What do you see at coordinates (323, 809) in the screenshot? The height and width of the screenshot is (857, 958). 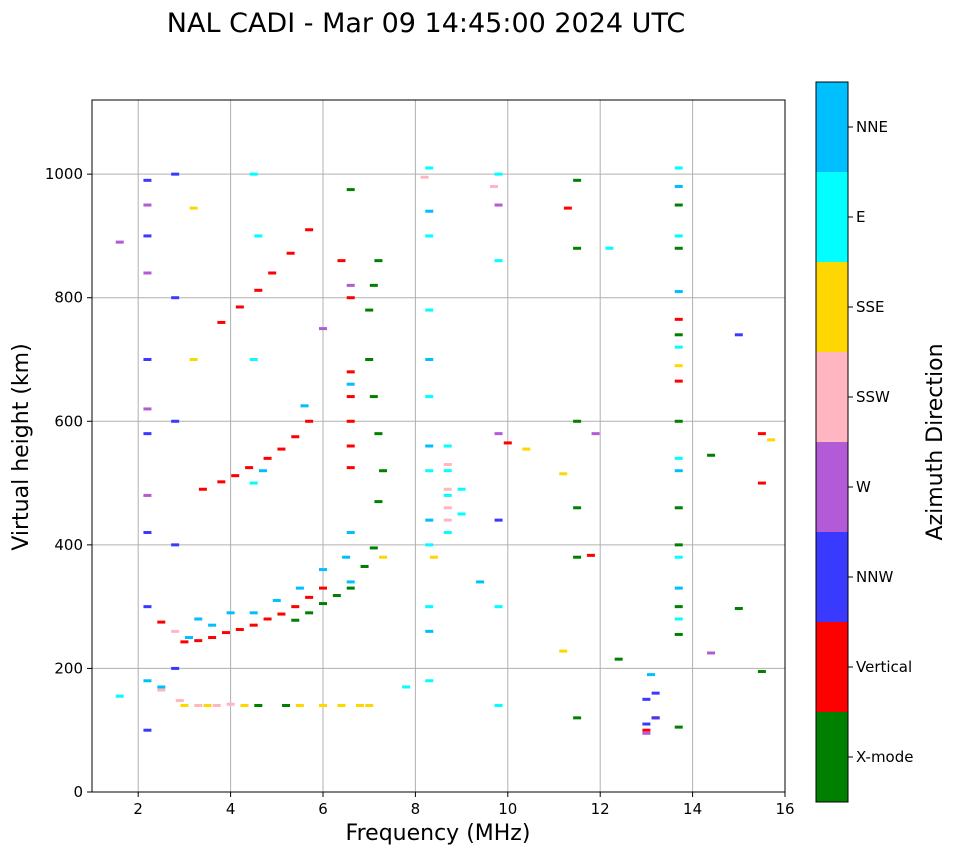 I see `x-tick-label: 6` at bounding box center [323, 809].